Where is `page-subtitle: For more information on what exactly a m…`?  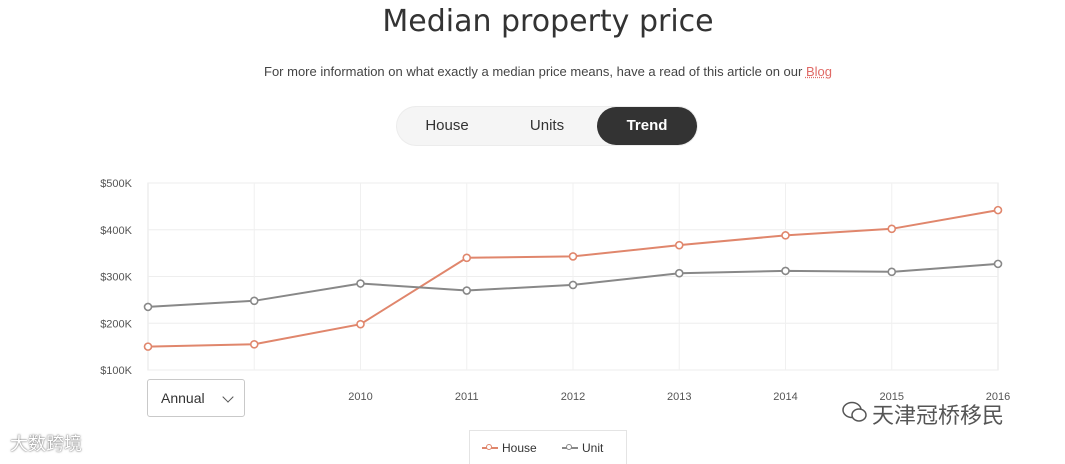 page-subtitle: For more information on what exactly a m… is located at coordinates (532, 71).